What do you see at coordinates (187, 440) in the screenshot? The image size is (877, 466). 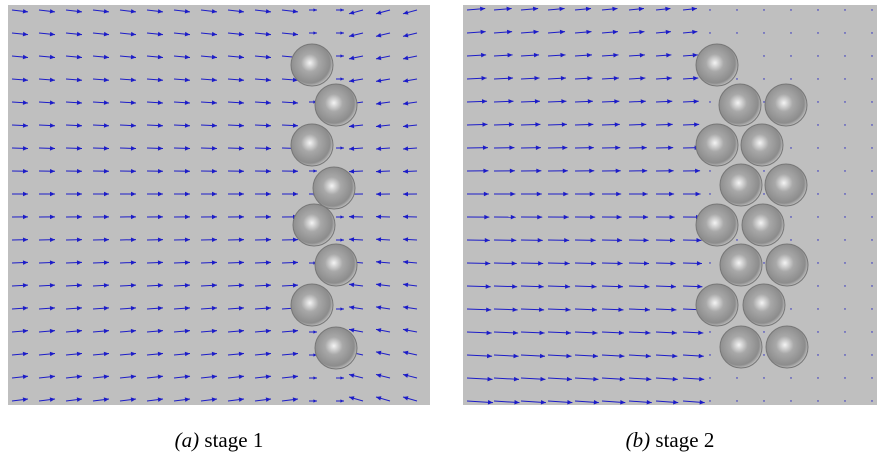 I see `panel-label: (a)` at bounding box center [187, 440].